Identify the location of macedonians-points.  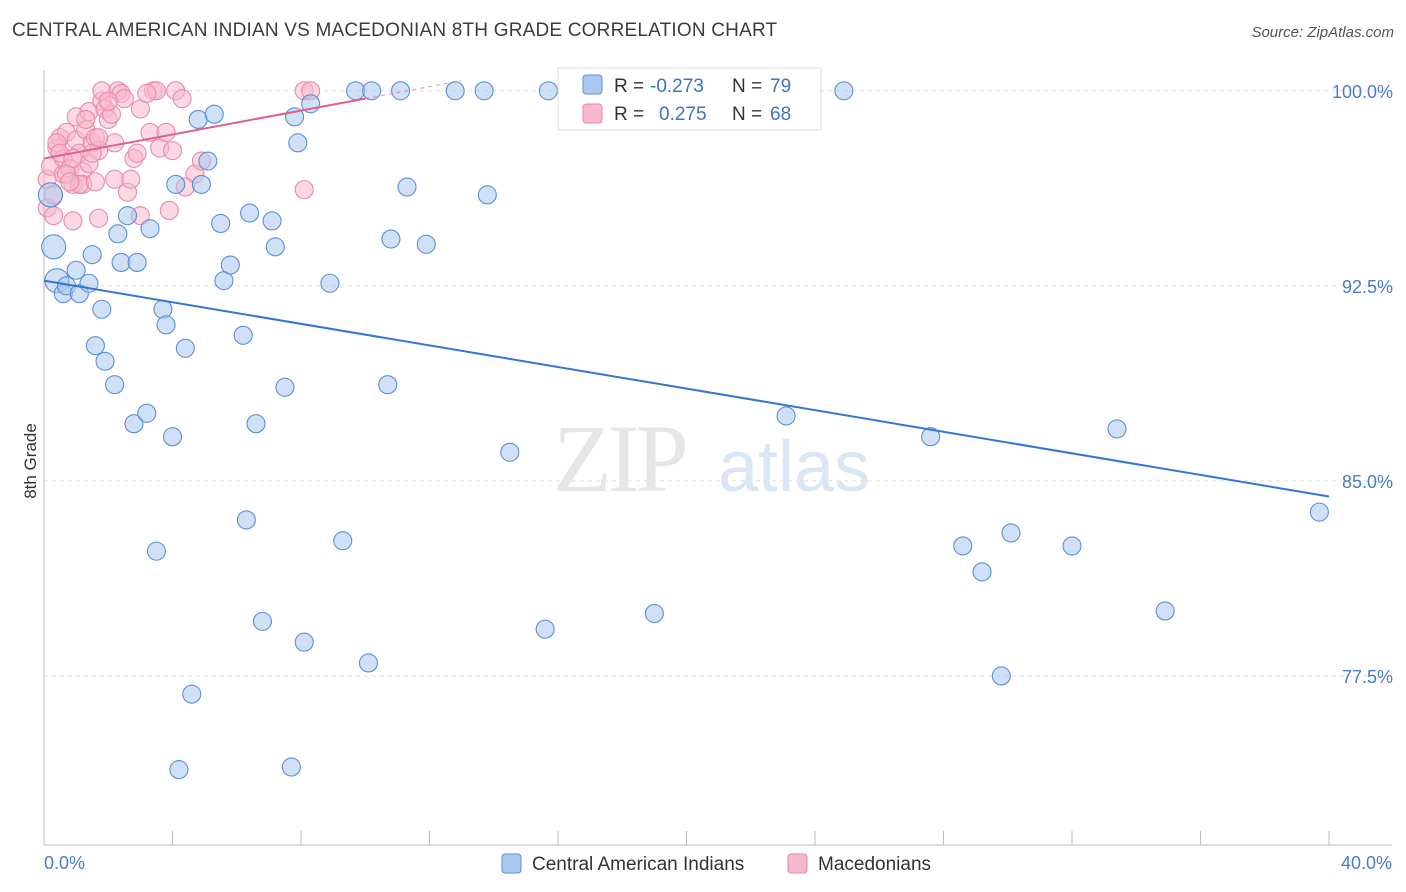
(179, 156).